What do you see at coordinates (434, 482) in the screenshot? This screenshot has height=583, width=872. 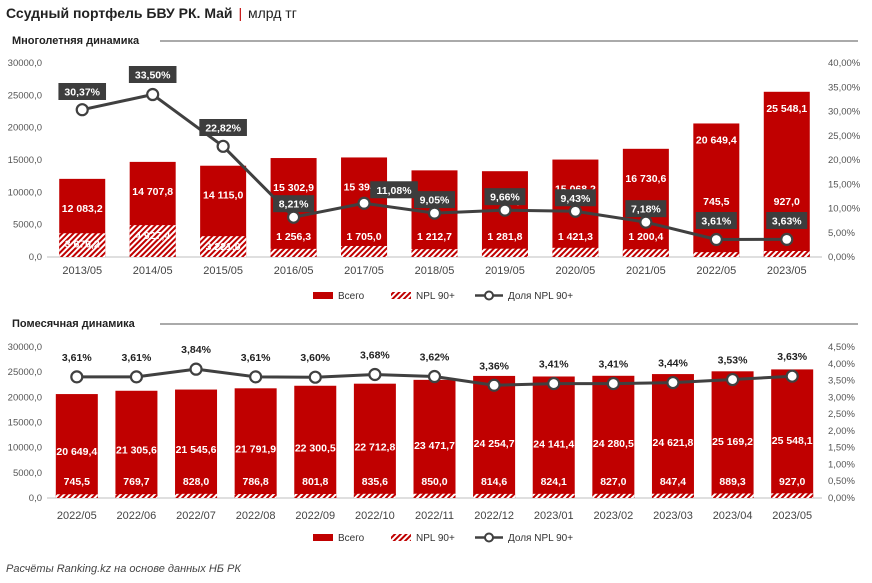 I see `data-label-npl: 850,0` at bounding box center [434, 482].